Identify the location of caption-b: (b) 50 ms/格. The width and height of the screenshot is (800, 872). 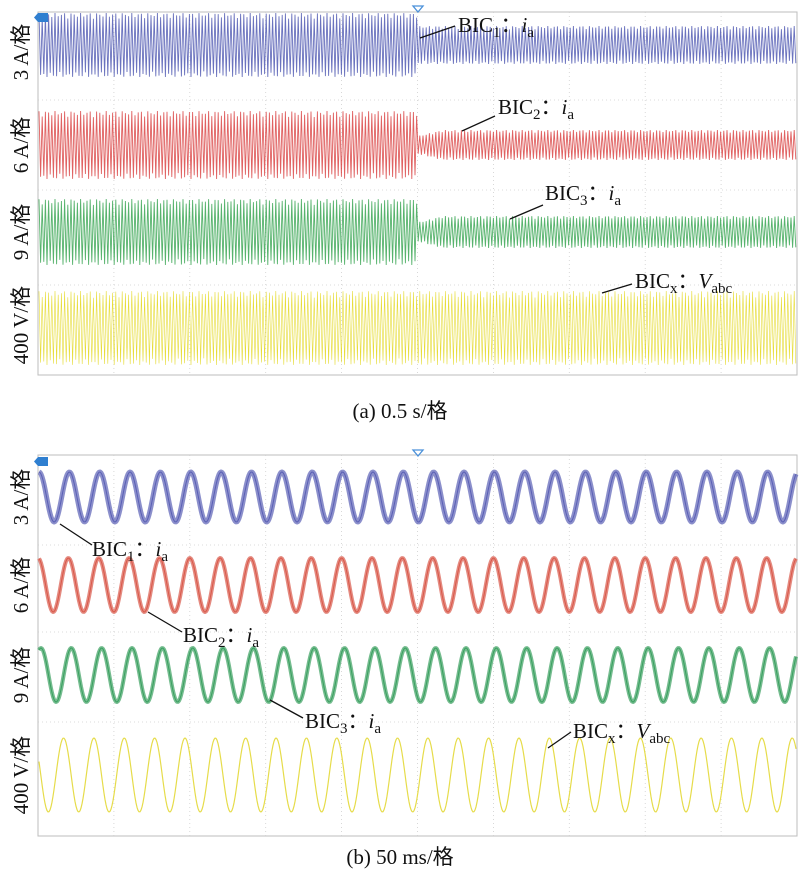
(399, 857).